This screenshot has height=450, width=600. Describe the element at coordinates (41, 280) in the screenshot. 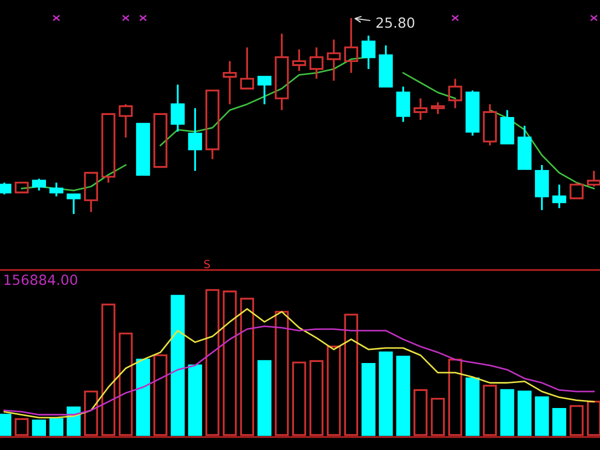

I see `text: 156884.00` at that location.